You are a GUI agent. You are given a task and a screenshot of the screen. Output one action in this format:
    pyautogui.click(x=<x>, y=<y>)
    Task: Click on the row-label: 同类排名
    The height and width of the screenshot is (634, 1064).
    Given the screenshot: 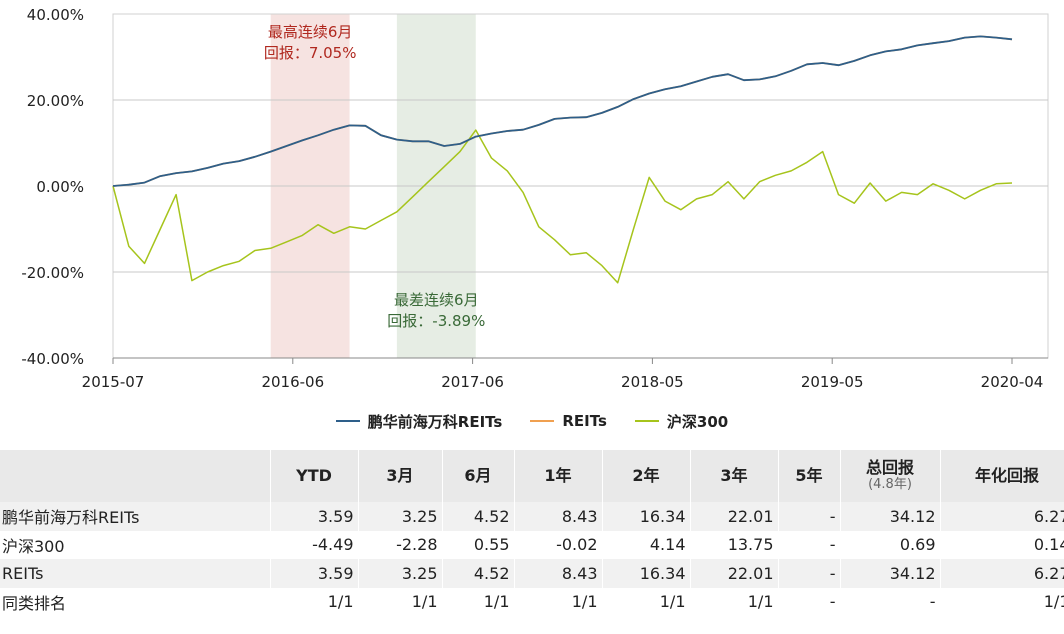 What is the action you would take?
    pyautogui.click(x=135, y=601)
    